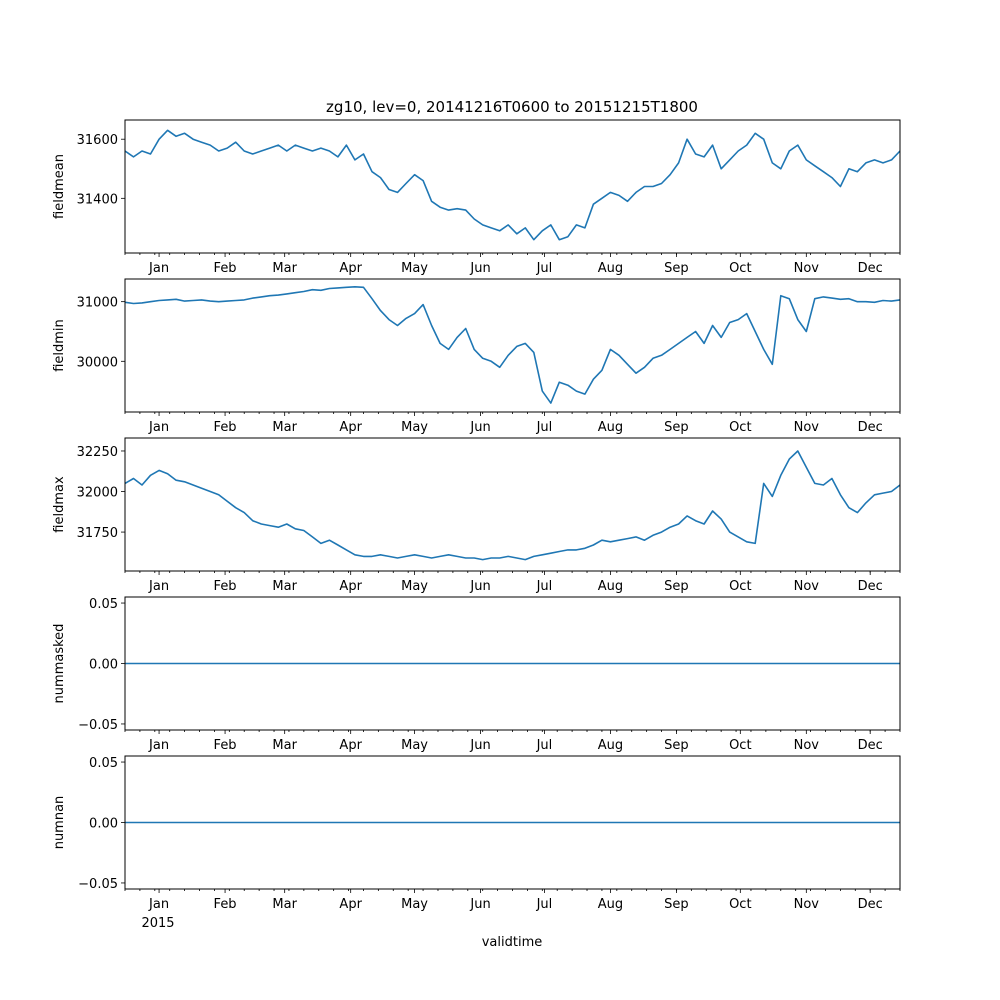 This screenshot has height=1000, width=1000. What do you see at coordinates (97, 362) in the screenshot?
I see `y-tick-label: 30000` at bounding box center [97, 362].